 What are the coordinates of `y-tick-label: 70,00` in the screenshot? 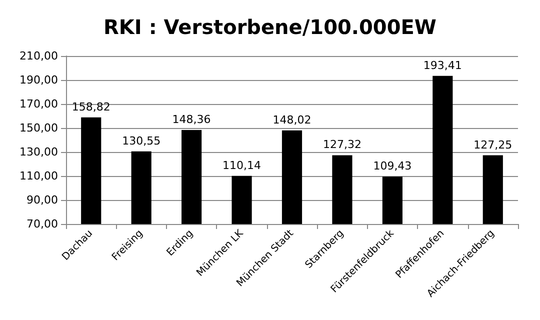 It's located at (42, 224).